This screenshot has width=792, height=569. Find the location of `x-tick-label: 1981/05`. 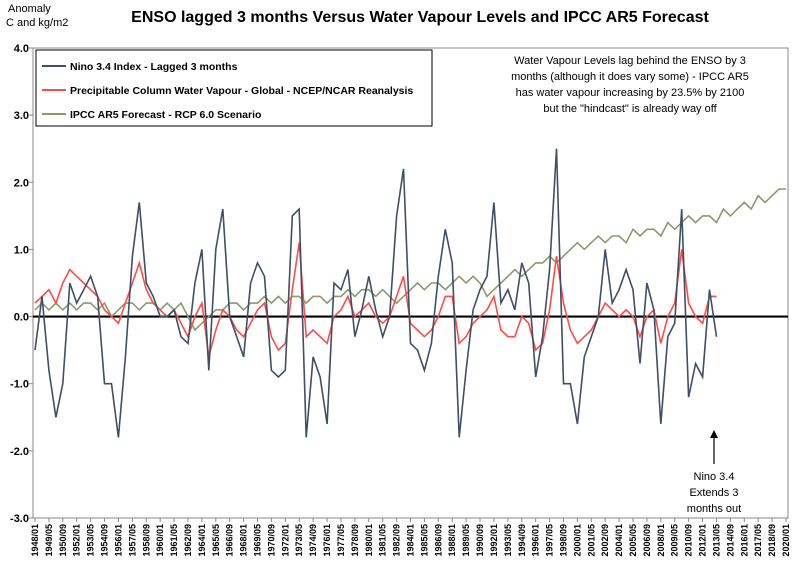

x-tick-label: 1981/05 is located at coordinates (383, 540).